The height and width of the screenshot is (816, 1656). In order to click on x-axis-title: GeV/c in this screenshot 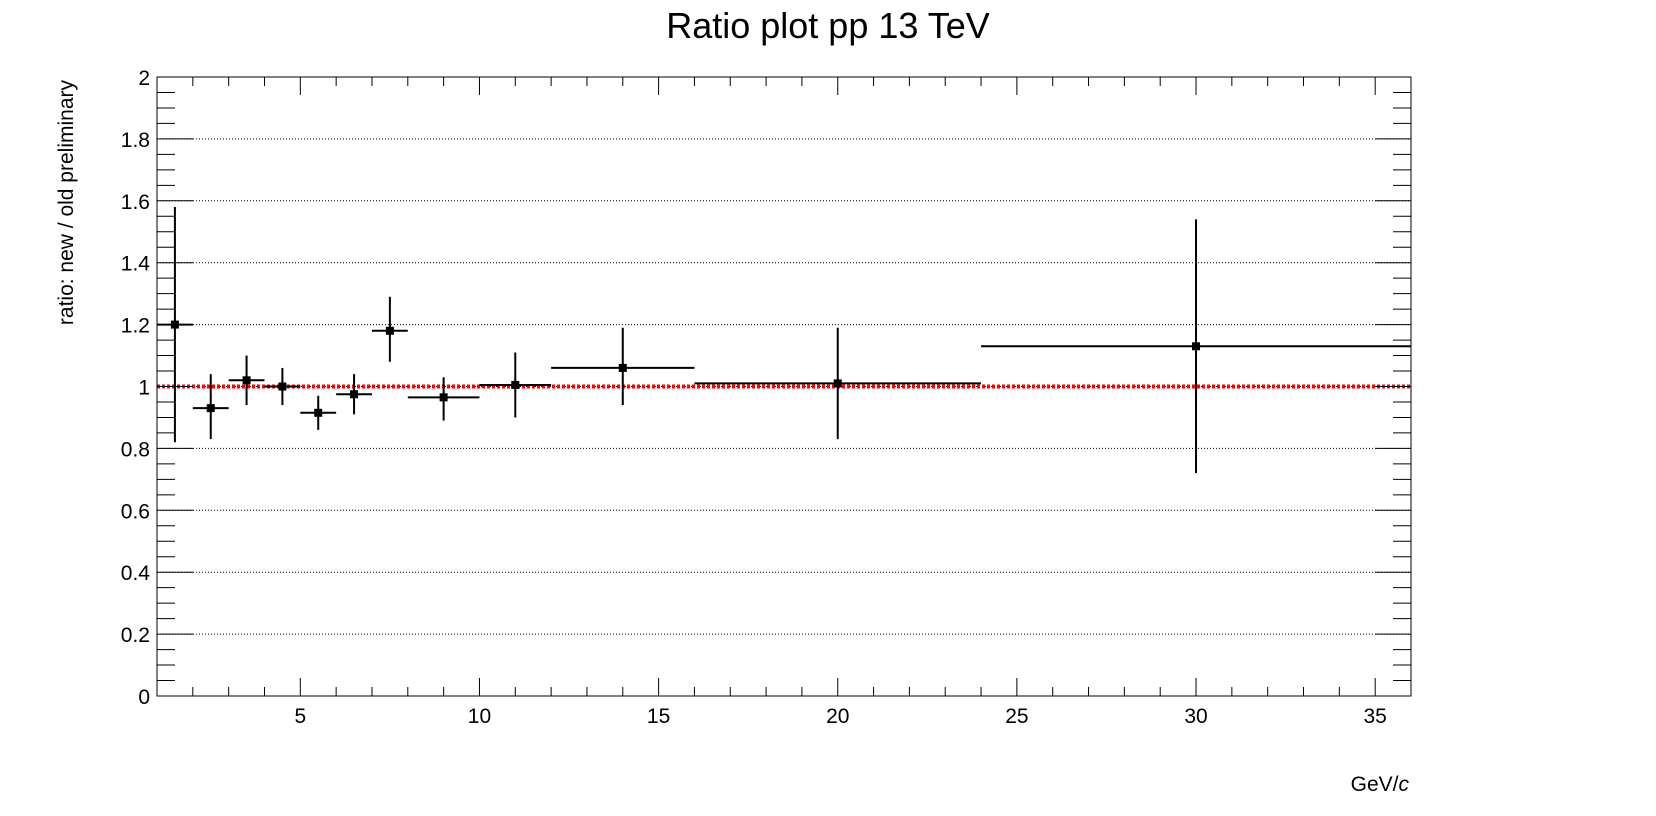, I will do `click(1380, 784)`.